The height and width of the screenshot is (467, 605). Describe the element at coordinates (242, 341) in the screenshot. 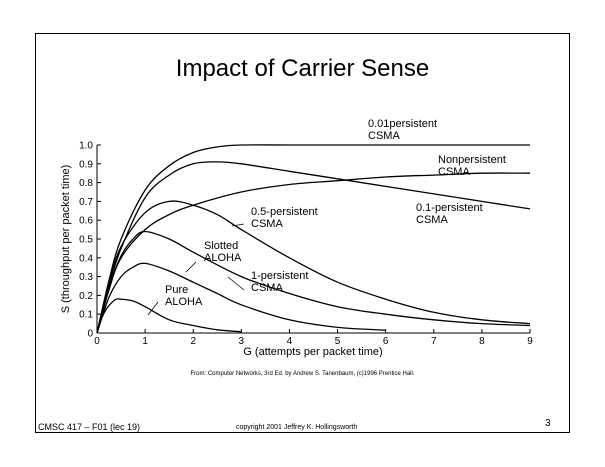

I see `x-tick-label: 3` at that location.